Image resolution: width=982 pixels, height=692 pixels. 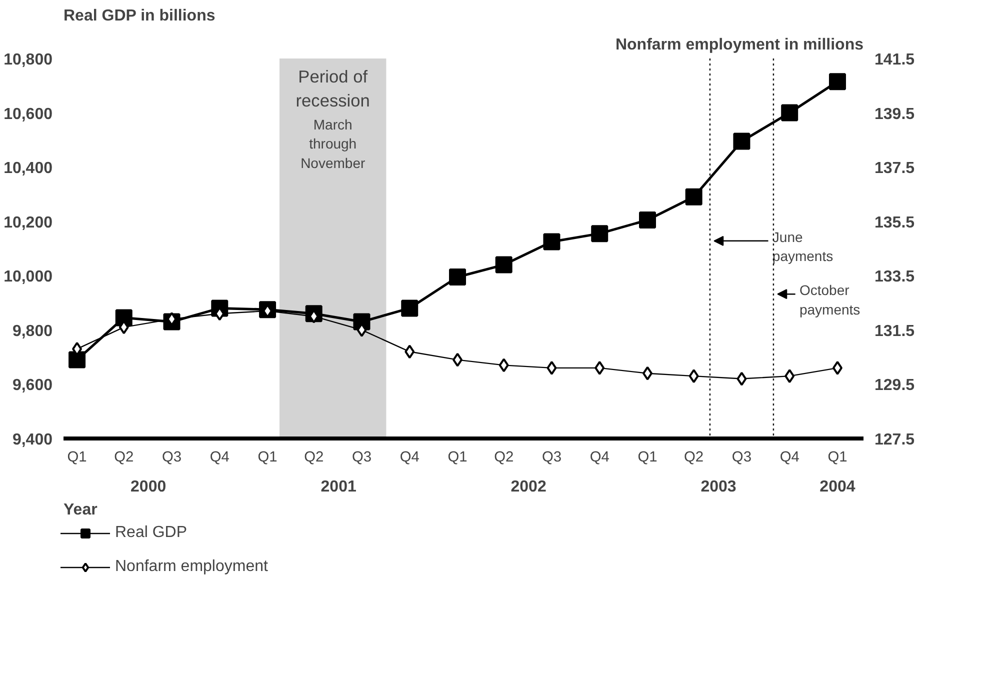 What do you see at coordinates (838, 487) in the screenshot?
I see `text: 2004` at bounding box center [838, 487].